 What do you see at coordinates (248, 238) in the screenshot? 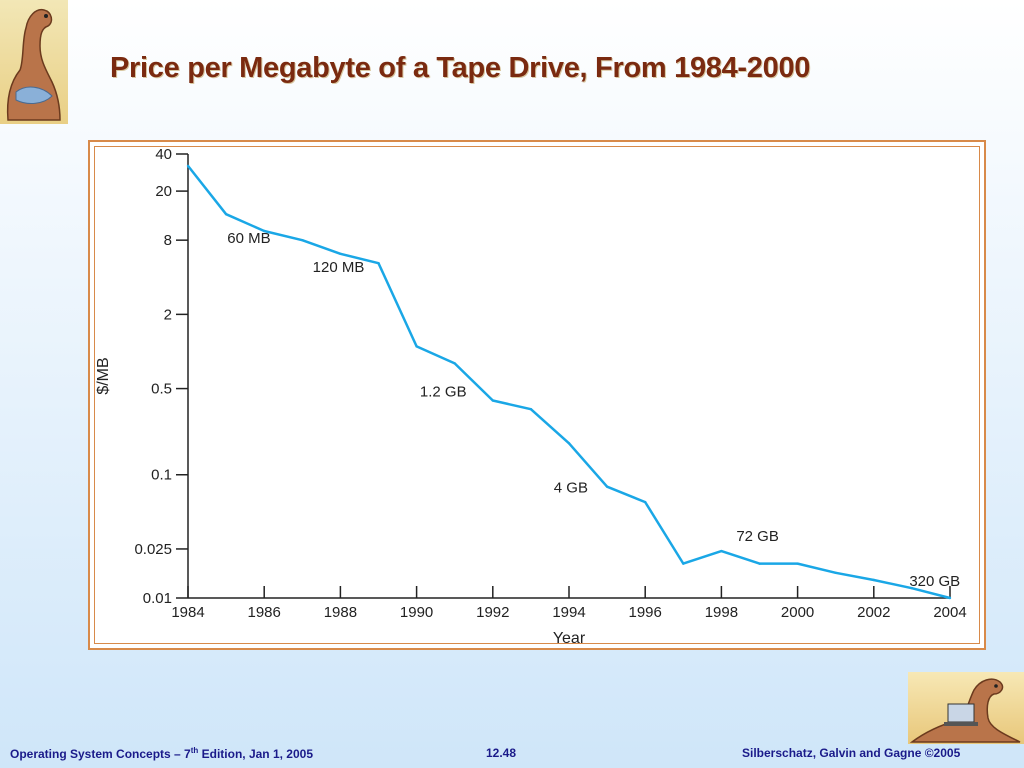
I see `capacity-annotation: 60 MB` at bounding box center [248, 238].